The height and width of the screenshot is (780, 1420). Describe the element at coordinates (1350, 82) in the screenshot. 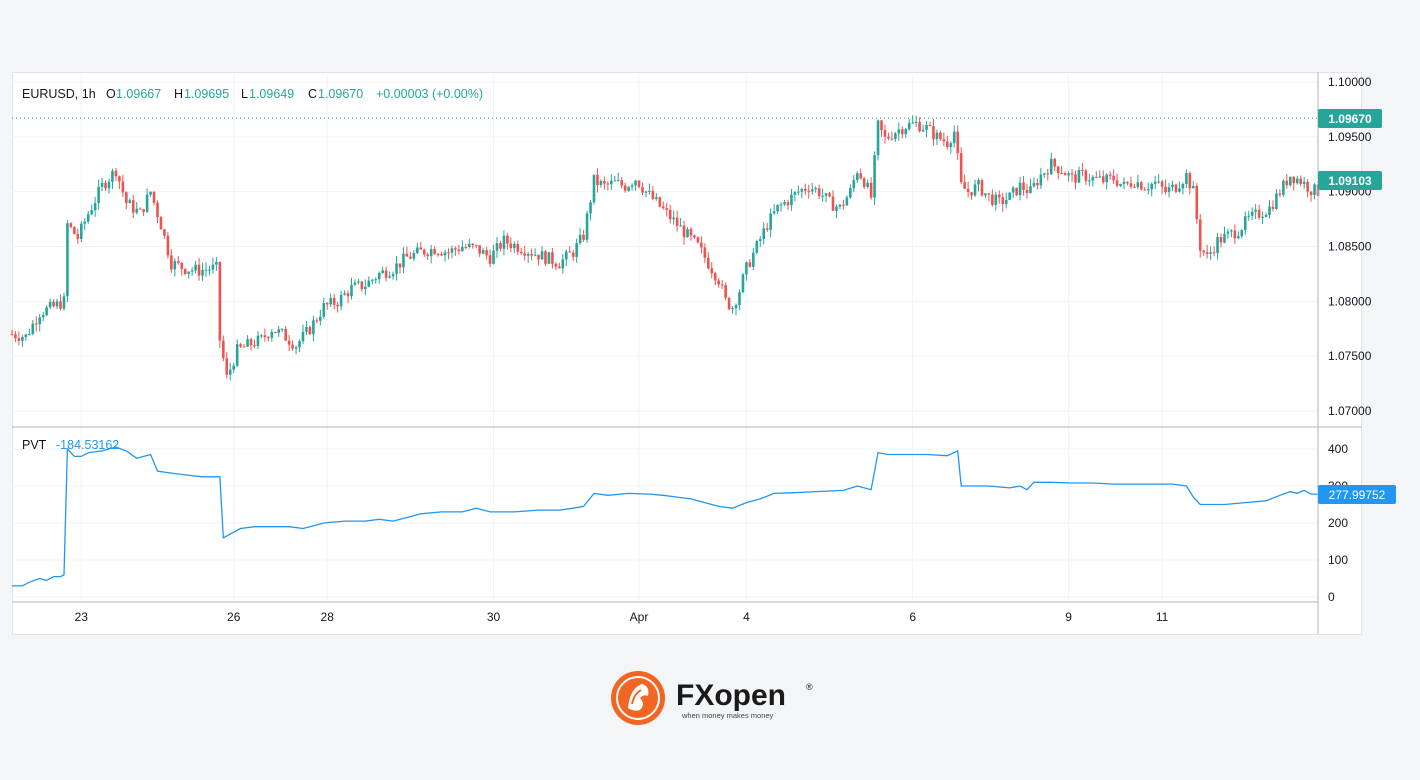

I see `price-tick-label: 1.10000` at that location.